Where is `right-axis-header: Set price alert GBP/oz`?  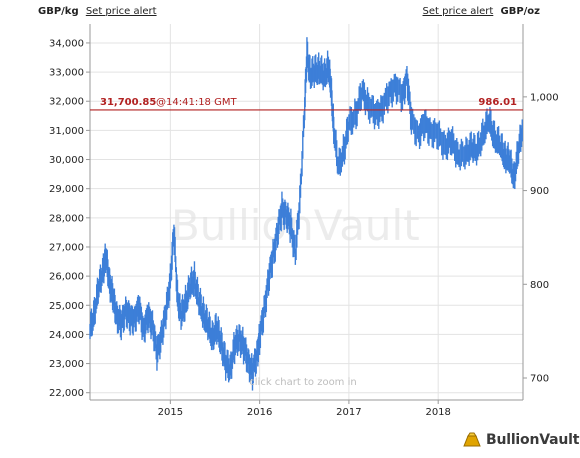
right-axis-header: Set price alert GBP/oz is located at coordinates (481, 11).